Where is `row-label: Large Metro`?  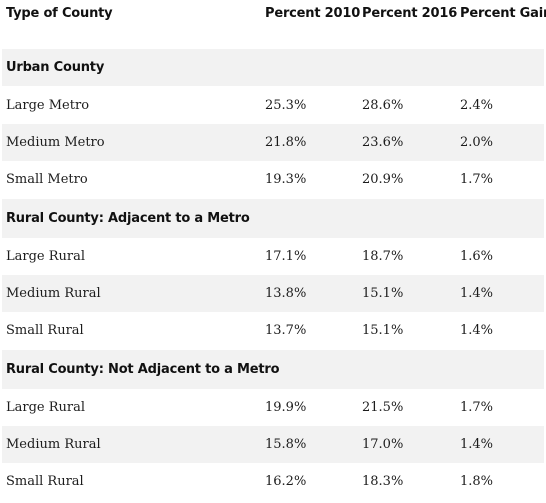 row-label: Large Metro is located at coordinates (48, 105).